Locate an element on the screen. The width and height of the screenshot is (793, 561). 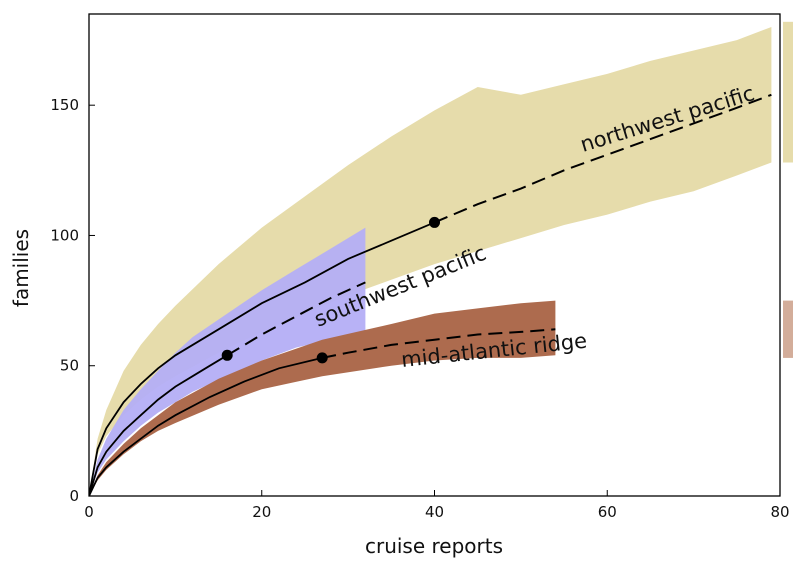
curve-extrapolated-southwest-pacific is located at coordinates (296, 319).